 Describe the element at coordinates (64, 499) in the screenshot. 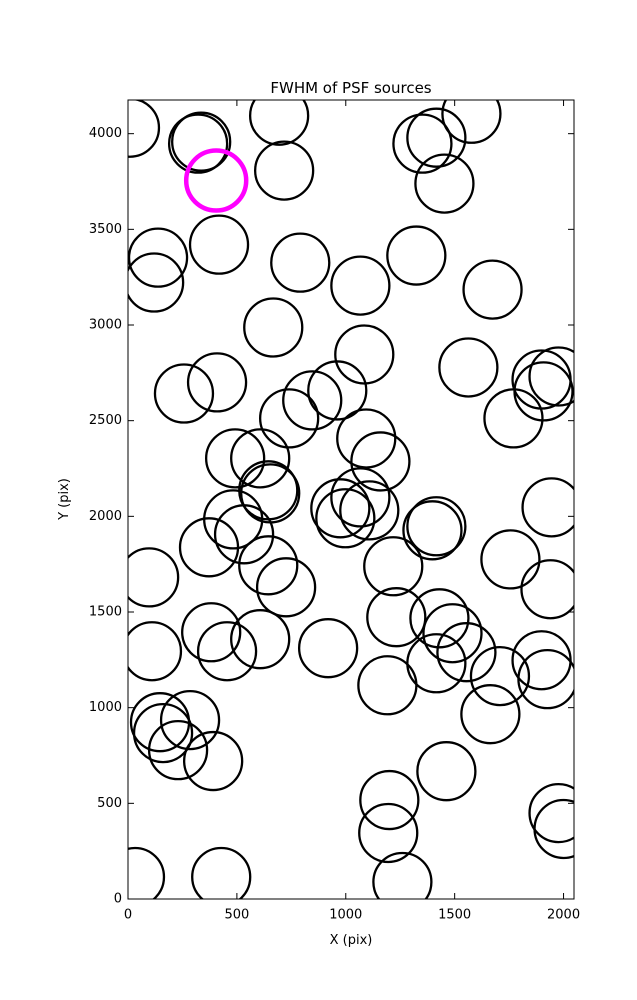

I see `y-axis-label: Y (pix)` at that location.